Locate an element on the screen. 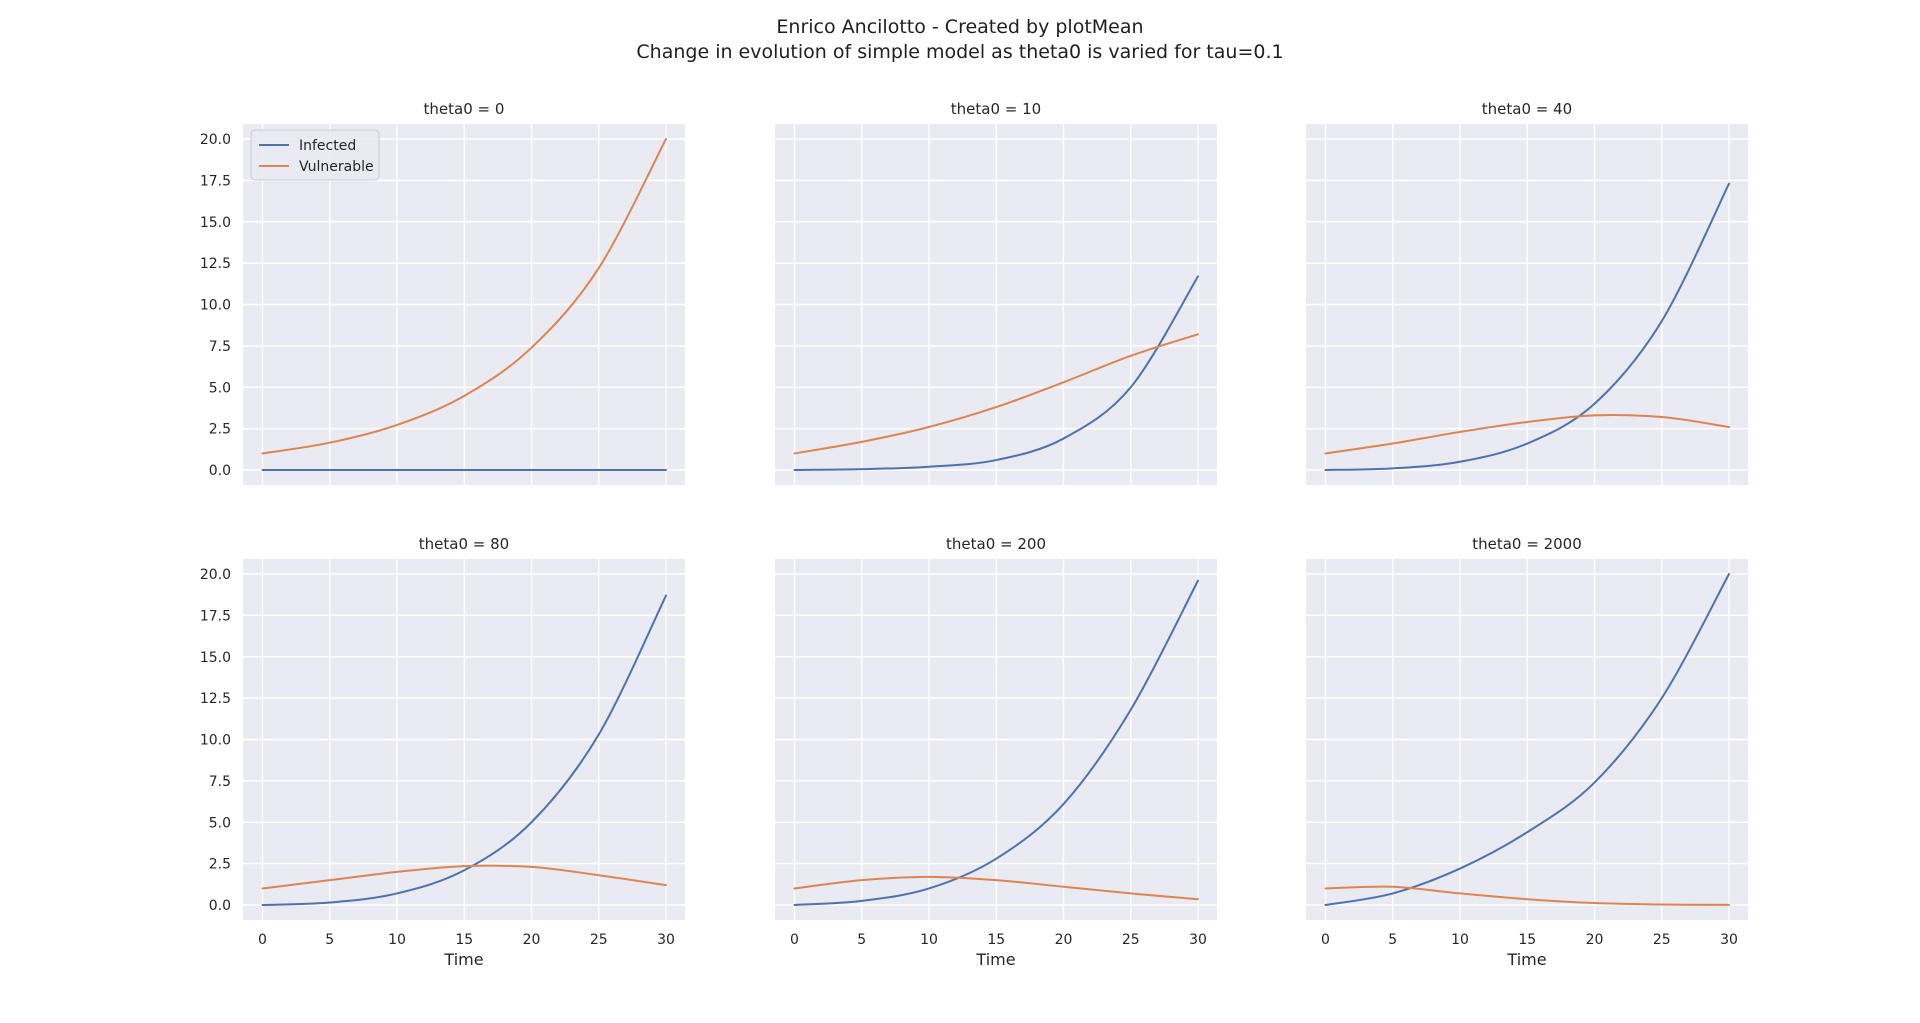 The width and height of the screenshot is (1920, 1023). legend-box is located at coordinates (315, 155).